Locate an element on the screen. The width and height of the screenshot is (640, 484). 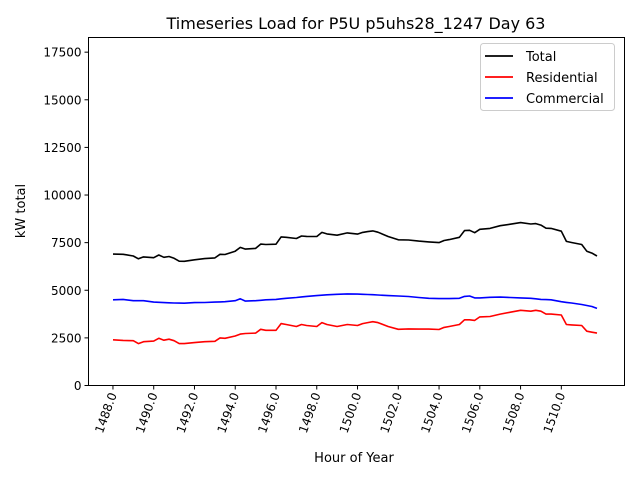
series-line-total is located at coordinates (355, 242).